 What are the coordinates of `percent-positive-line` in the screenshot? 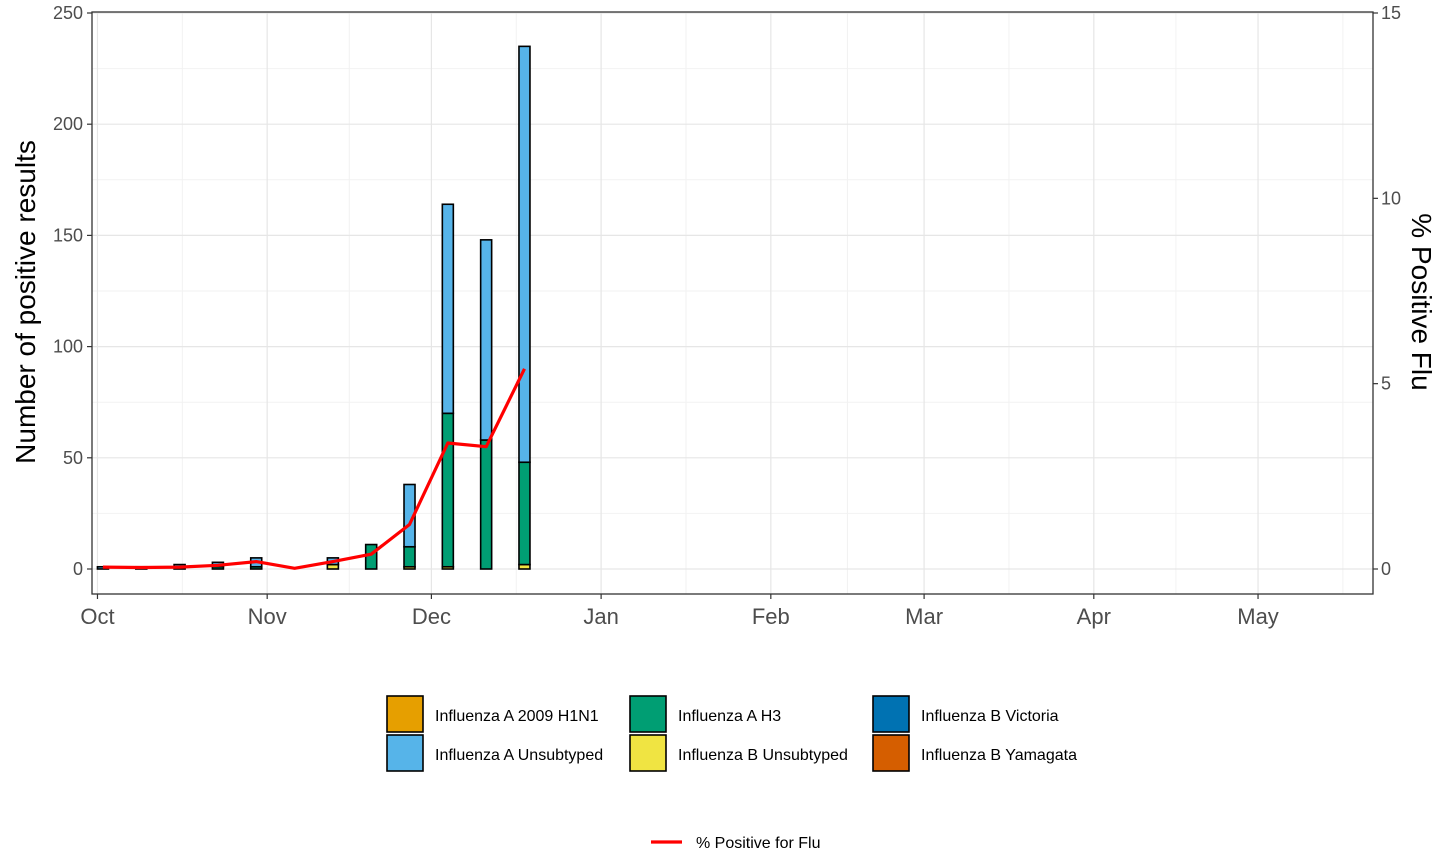 It's located at (314, 469).